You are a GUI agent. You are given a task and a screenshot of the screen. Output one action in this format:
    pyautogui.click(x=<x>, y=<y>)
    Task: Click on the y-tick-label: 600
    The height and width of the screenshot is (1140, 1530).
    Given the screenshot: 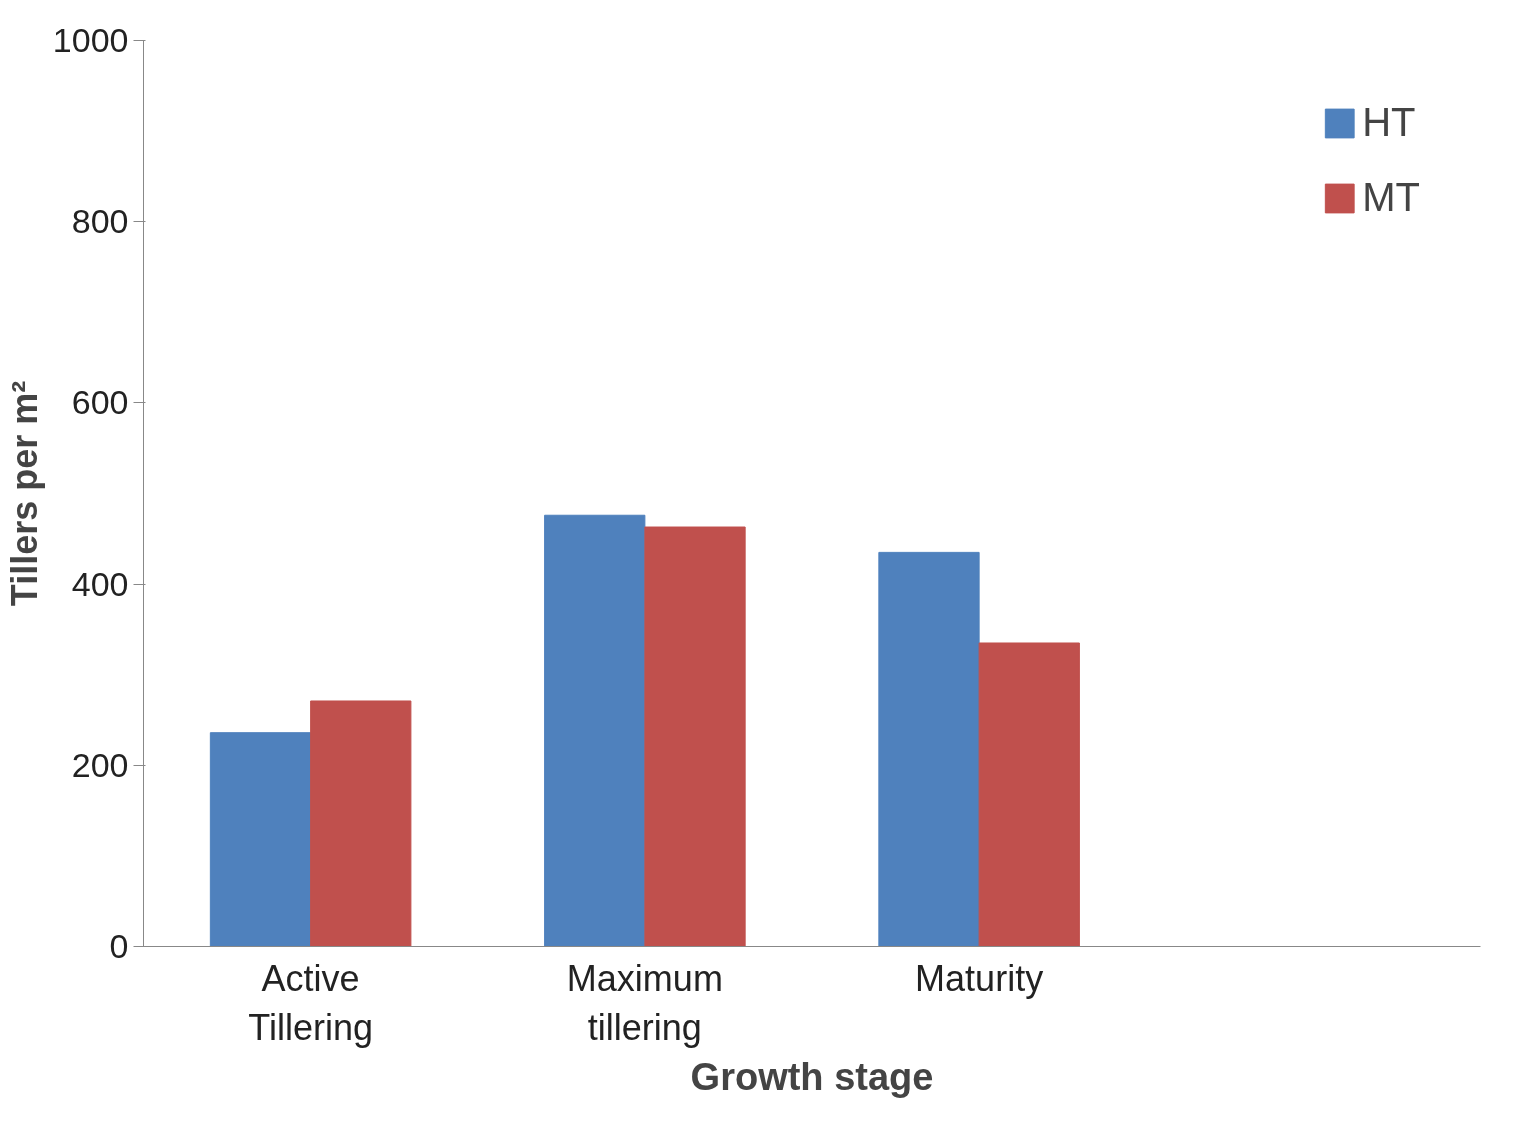 What is the action you would take?
    pyautogui.click(x=100, y=402)
    